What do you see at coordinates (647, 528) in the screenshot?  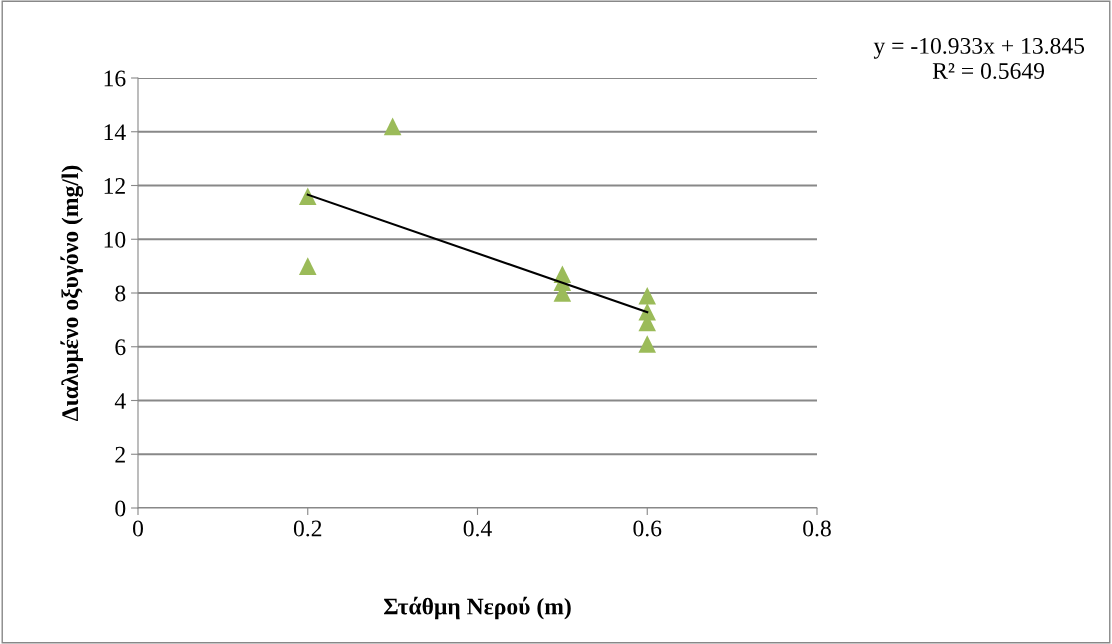 I see `x-tick-label: 0.6` at bounding box center [647, 528].